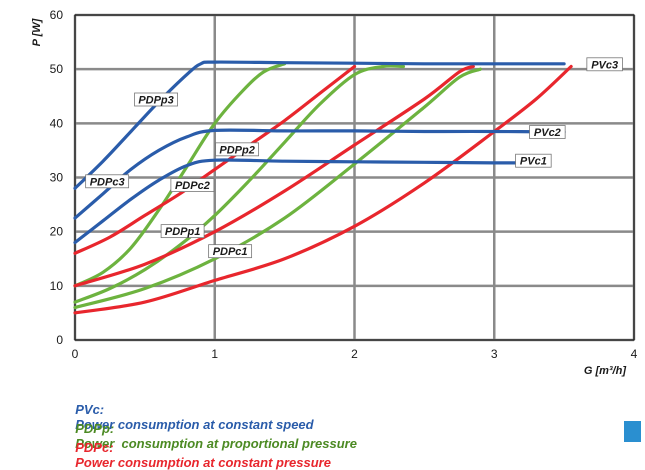 This screenshot has width=645, height=470. Describe the element at coordinates (75, 354) in the screenshot. I see `x-tick-label: 0` at that location.